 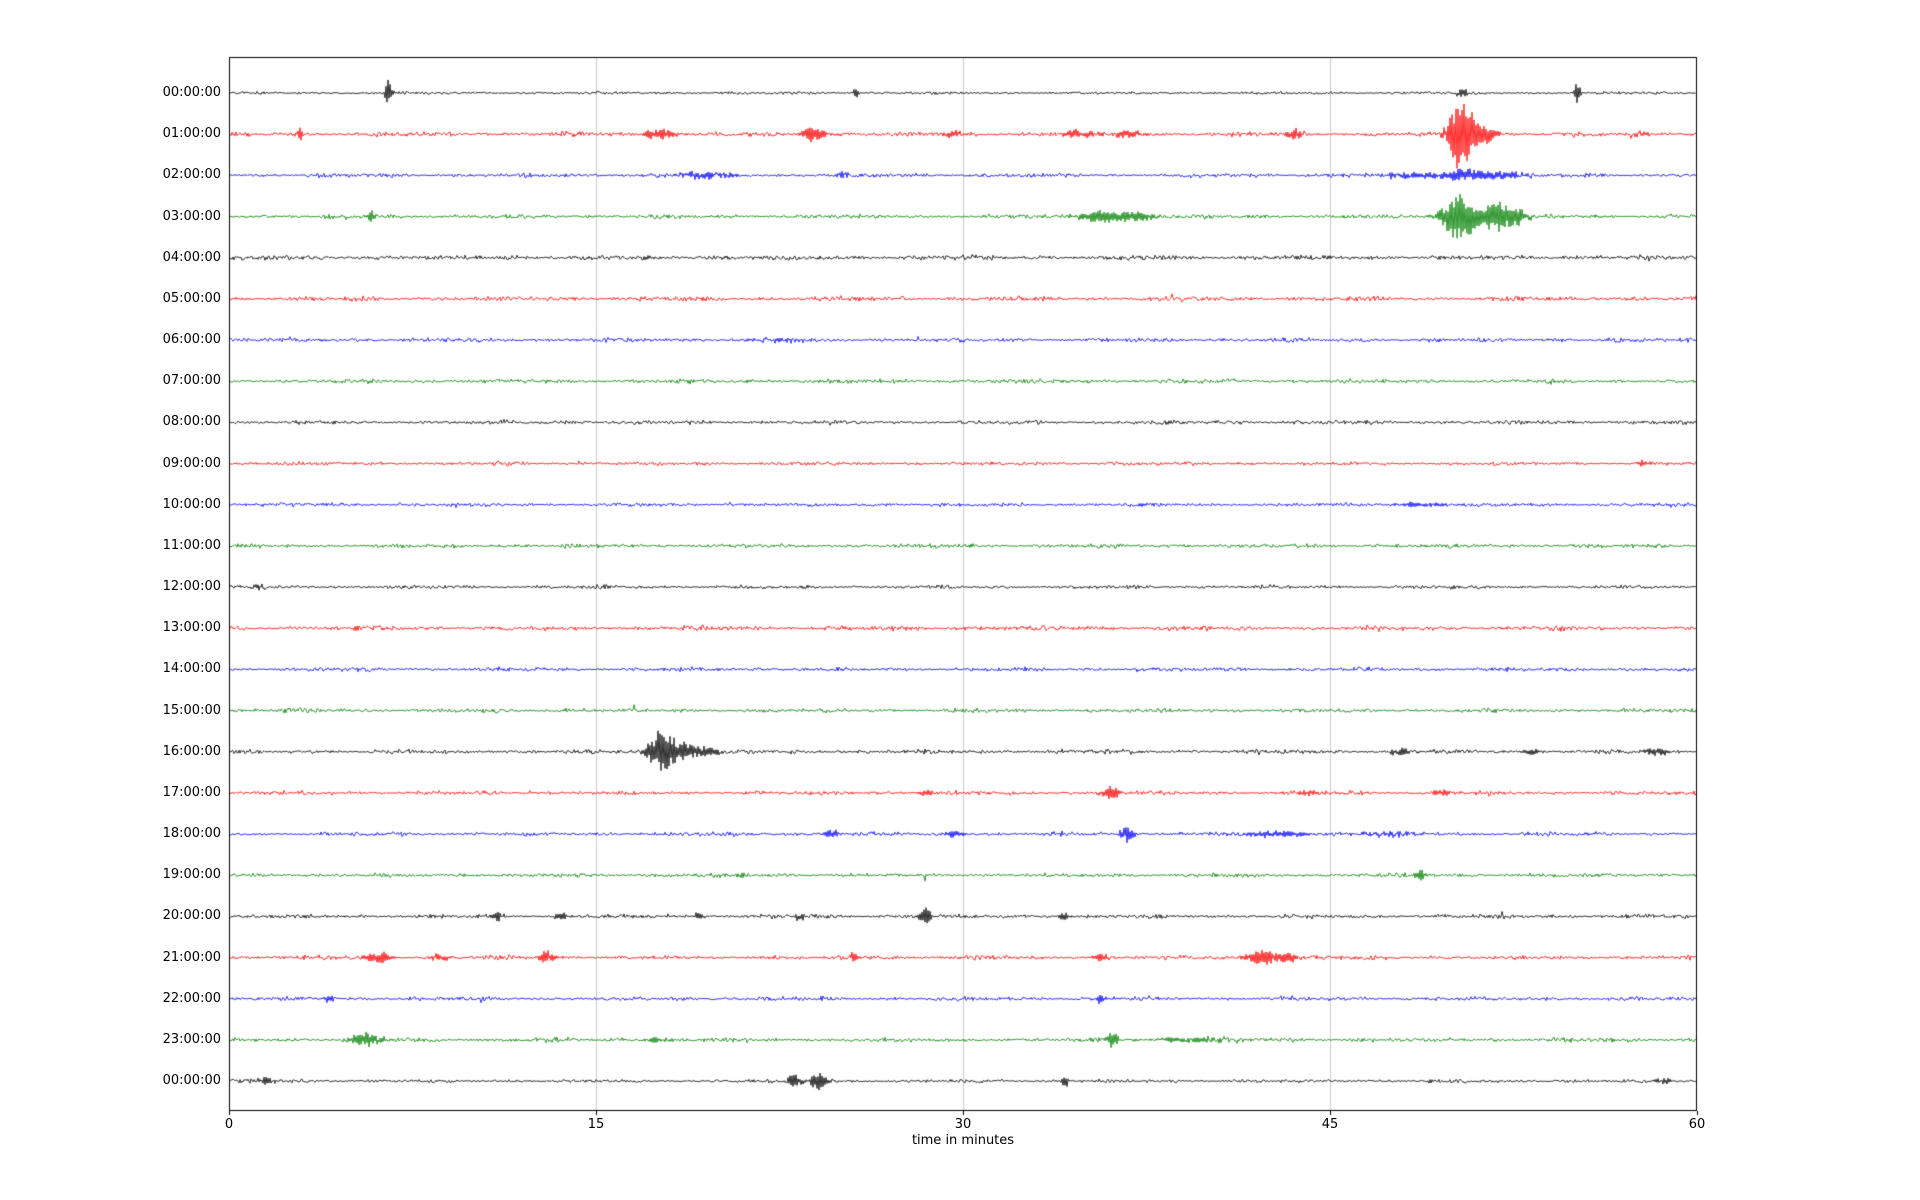 What do you see at coordinates (191, 381) in the screenshot?
I see `row-label: 07:00:00` at bounding box center [191, 381].